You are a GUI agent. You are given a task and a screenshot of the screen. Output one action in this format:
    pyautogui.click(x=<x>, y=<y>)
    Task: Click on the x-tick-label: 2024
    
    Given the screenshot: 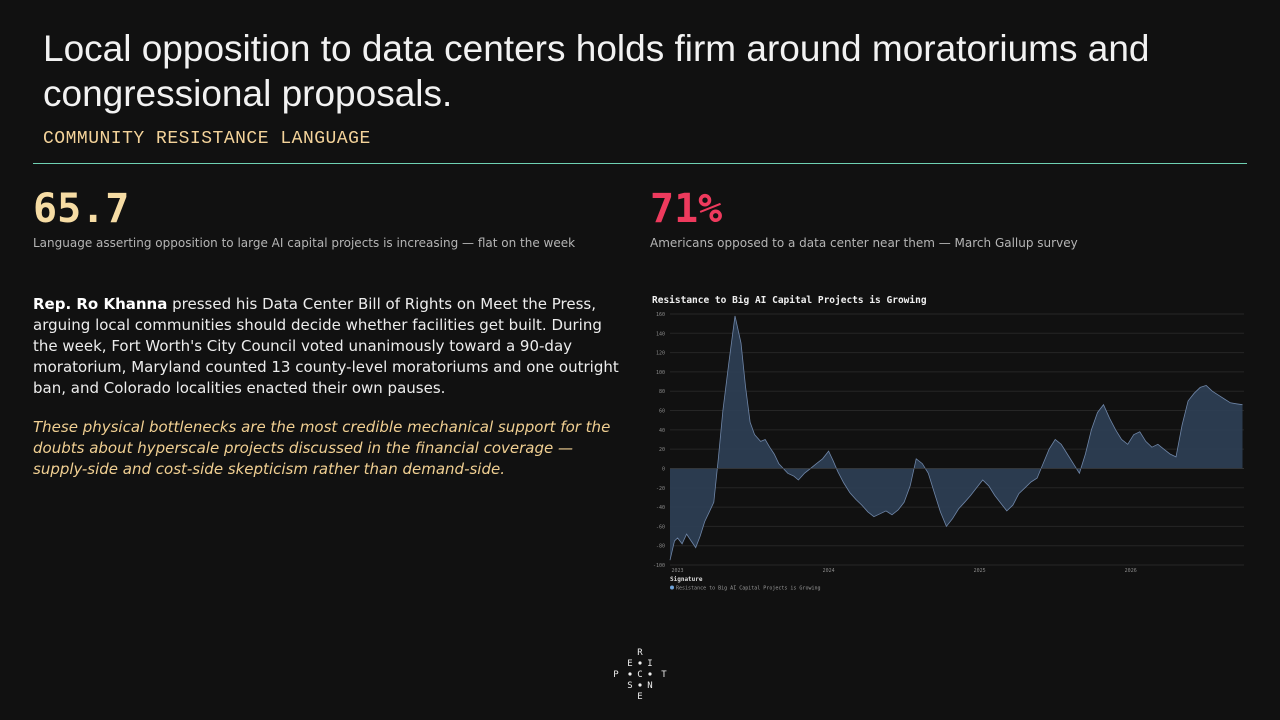 What is the action you would take?
    pyautogui.click(x=829, y=571)
    